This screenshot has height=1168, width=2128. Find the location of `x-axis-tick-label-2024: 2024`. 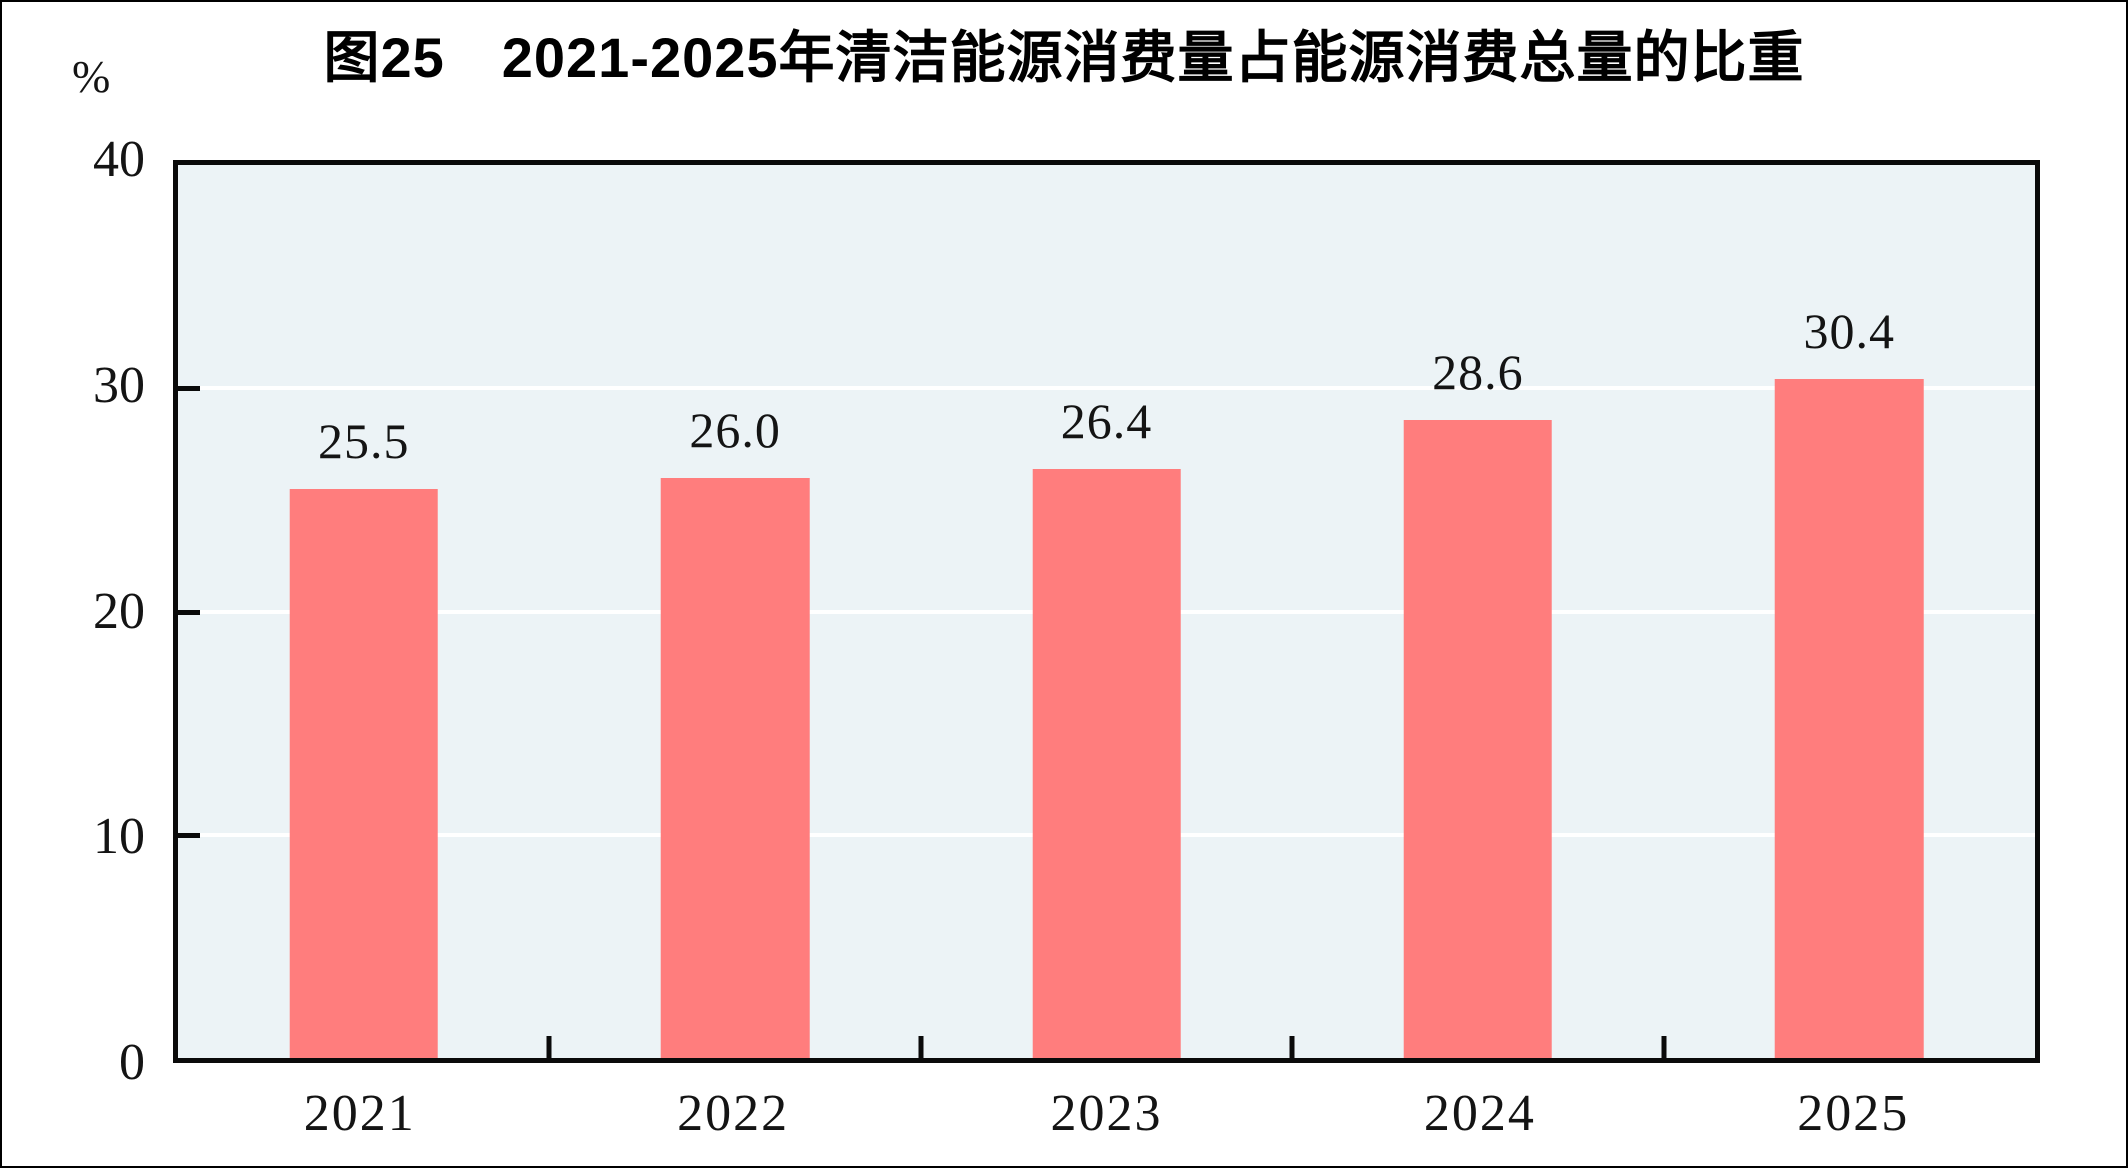

x-axis-tick-label-2024: 2024 is located at coordinates (1479, 1113).